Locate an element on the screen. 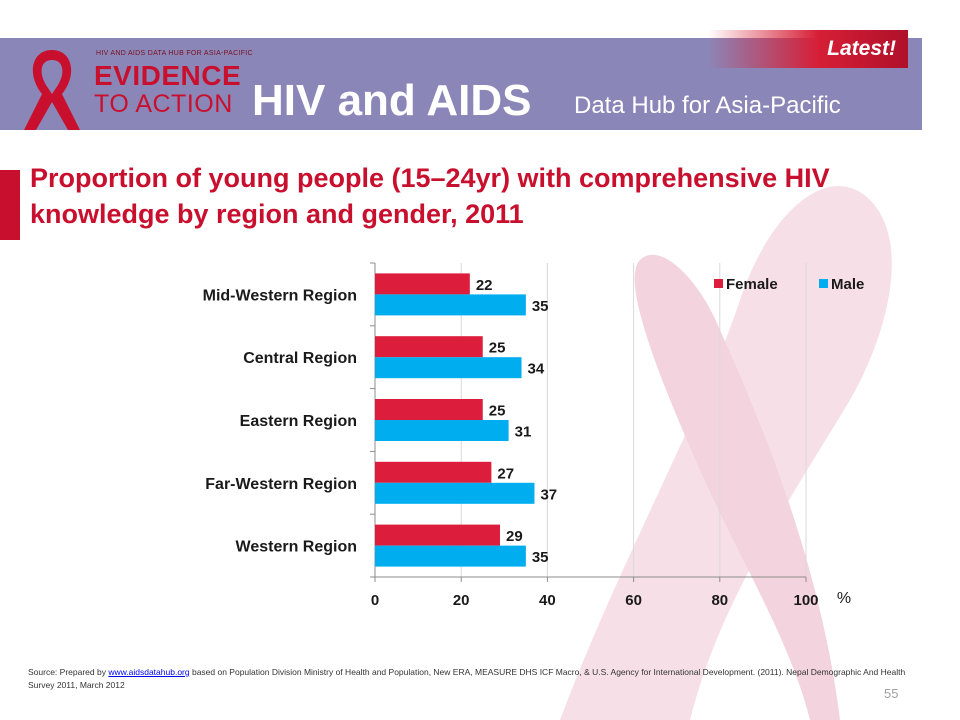 The image size is (960, 720). y-tick-label: Central Region is located at coordinates (300, 358).